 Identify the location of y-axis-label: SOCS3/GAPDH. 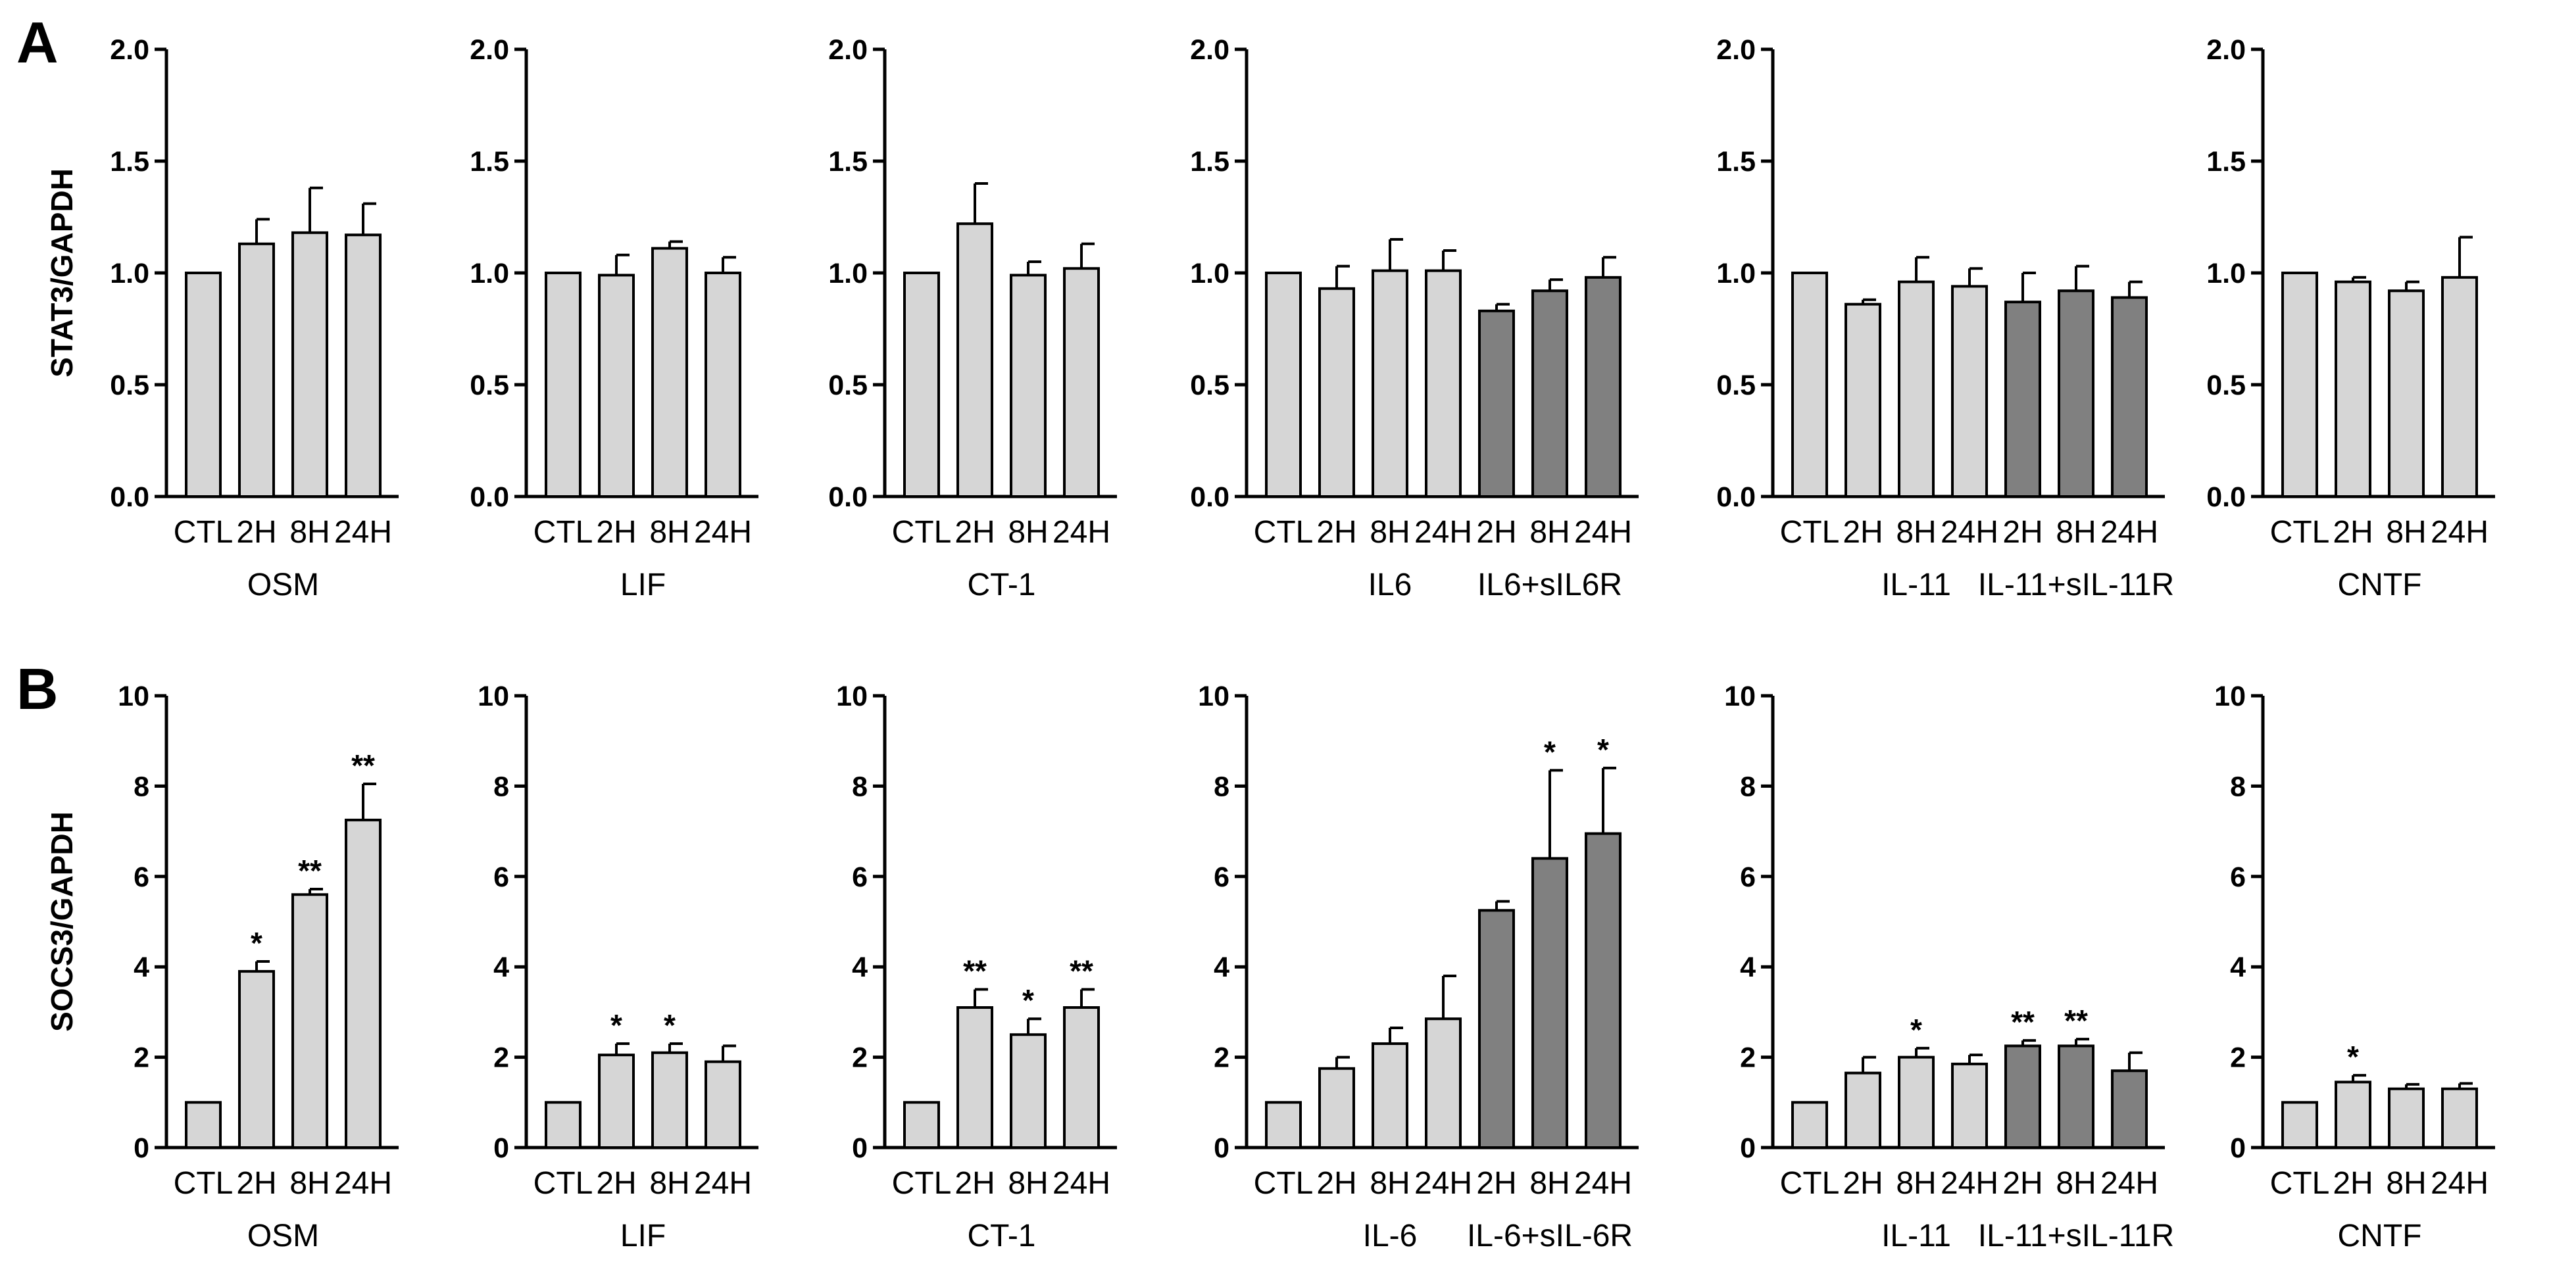
(62, 922).